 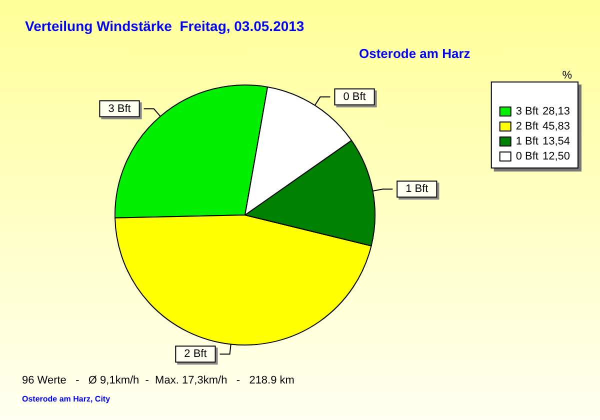 What do you see at coordinates (527, 126) in the screenshot?
I see `legend-label: 2 Bft` at bounding box center [527, 126].